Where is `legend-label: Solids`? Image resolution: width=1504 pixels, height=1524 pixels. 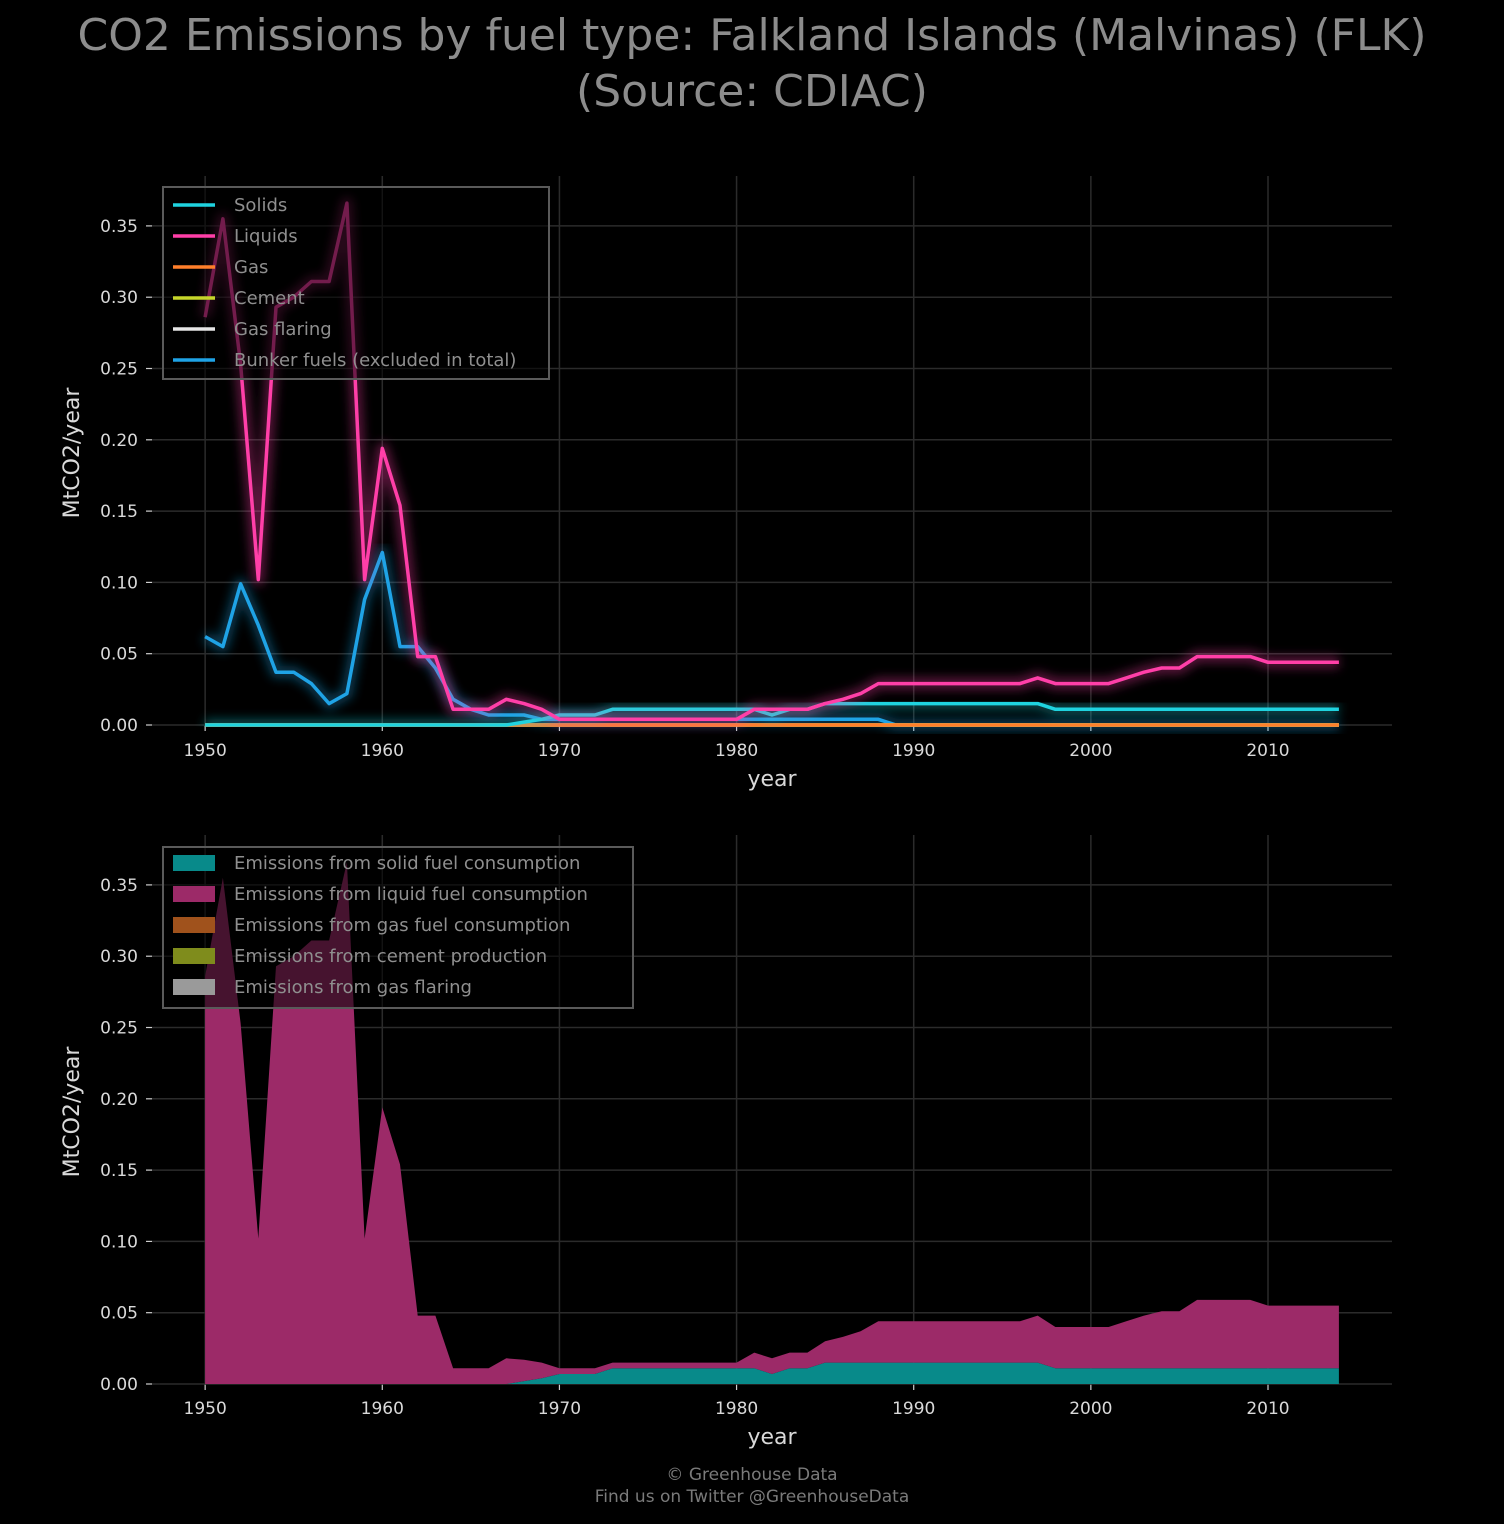 legend-label: Solids is located at coordinates (260, 205).